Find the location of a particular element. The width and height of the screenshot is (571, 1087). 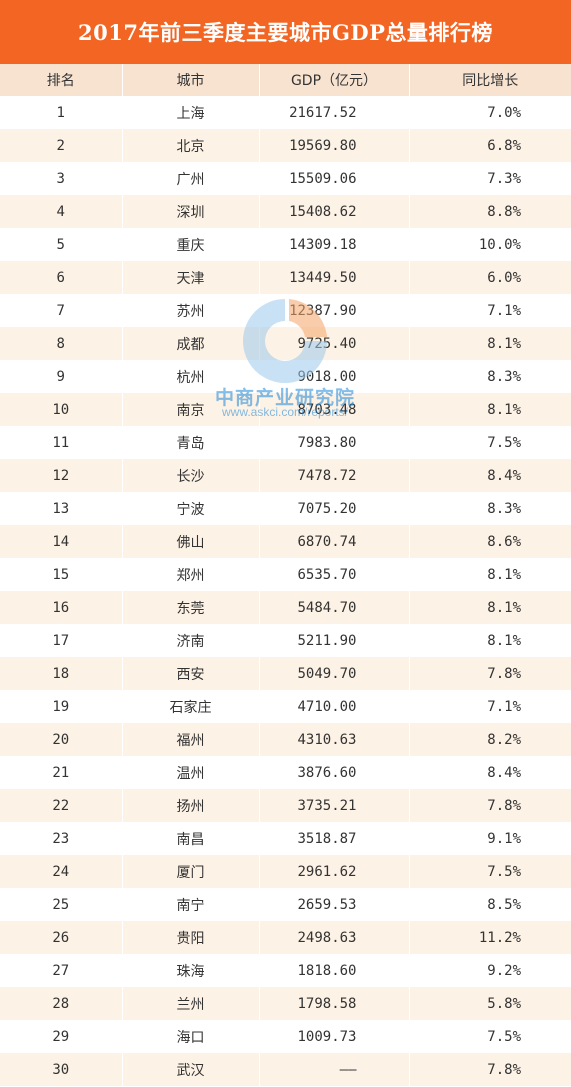

gdp-cell: 2659.53 is located at coordinates (334, 904).